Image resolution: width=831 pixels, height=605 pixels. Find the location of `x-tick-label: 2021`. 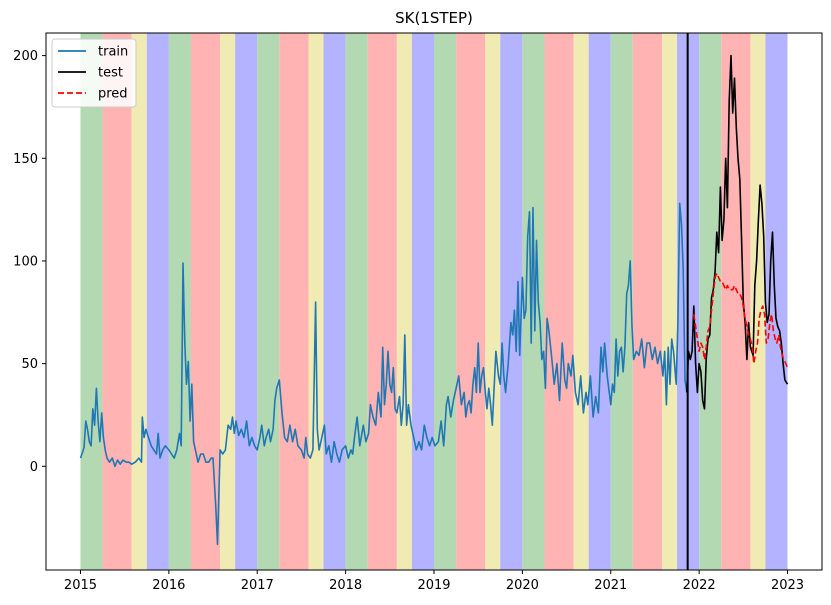

x-tick-label: 2021 is located at coordinates (610, 585).